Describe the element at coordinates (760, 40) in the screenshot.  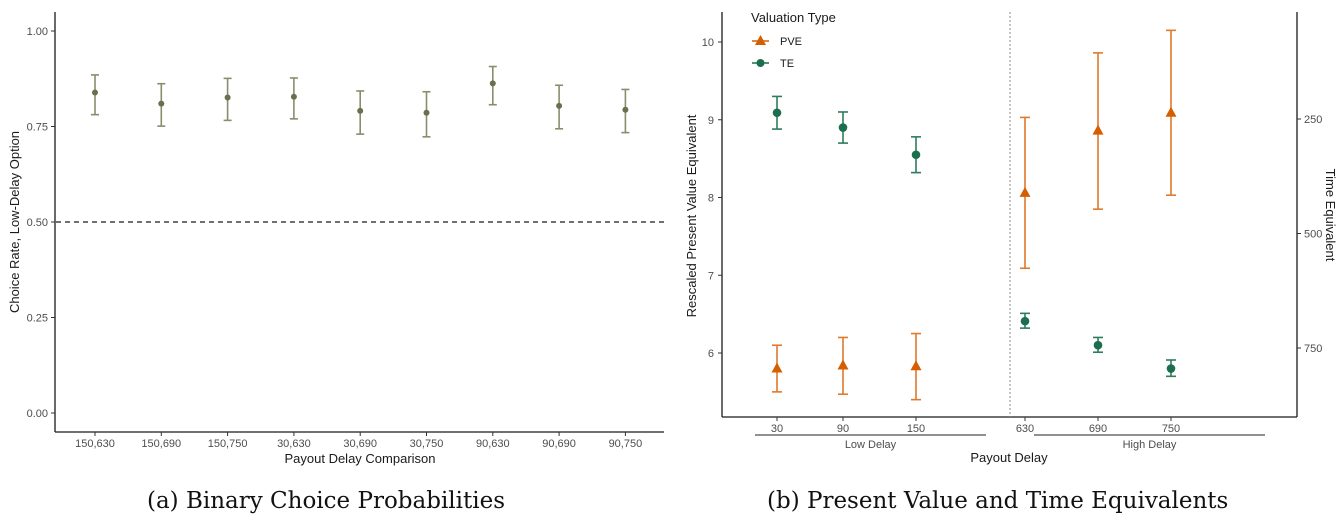
I see `legend-triangle-icon` at that location.